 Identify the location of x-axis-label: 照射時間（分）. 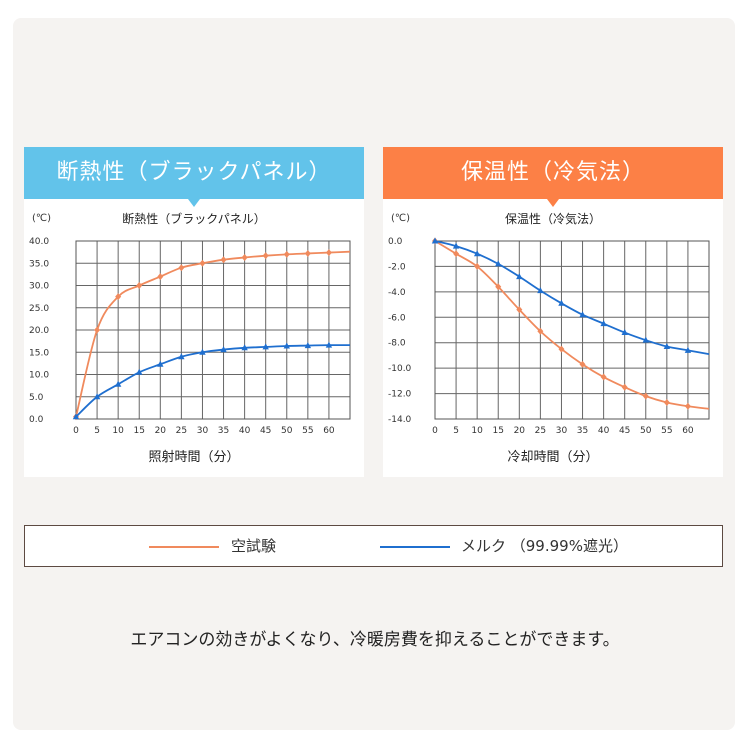
(193, 457).